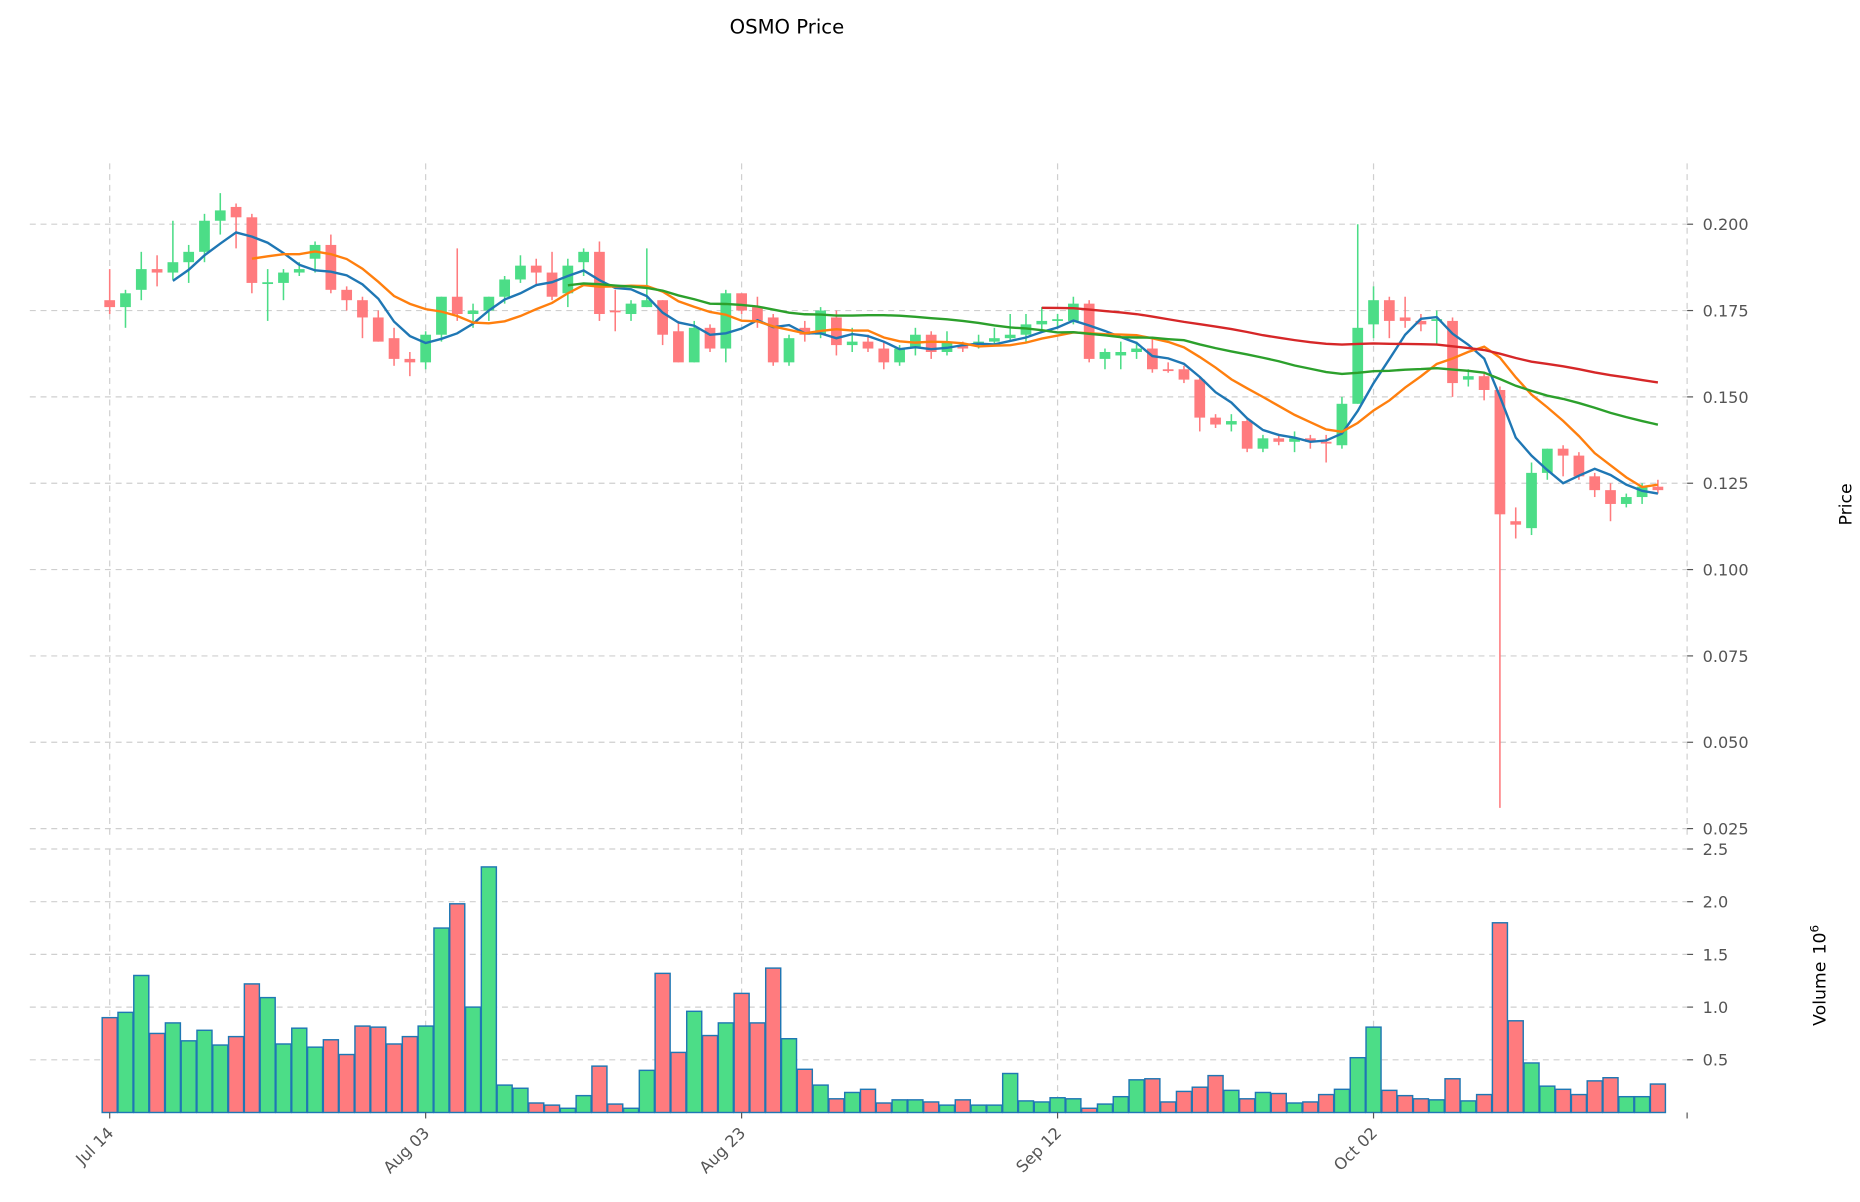  What do you see at coordinates (1726, 742) in the screenshot?
I see `price-tick-label: 0.050` at bounding box center [1726, 742].